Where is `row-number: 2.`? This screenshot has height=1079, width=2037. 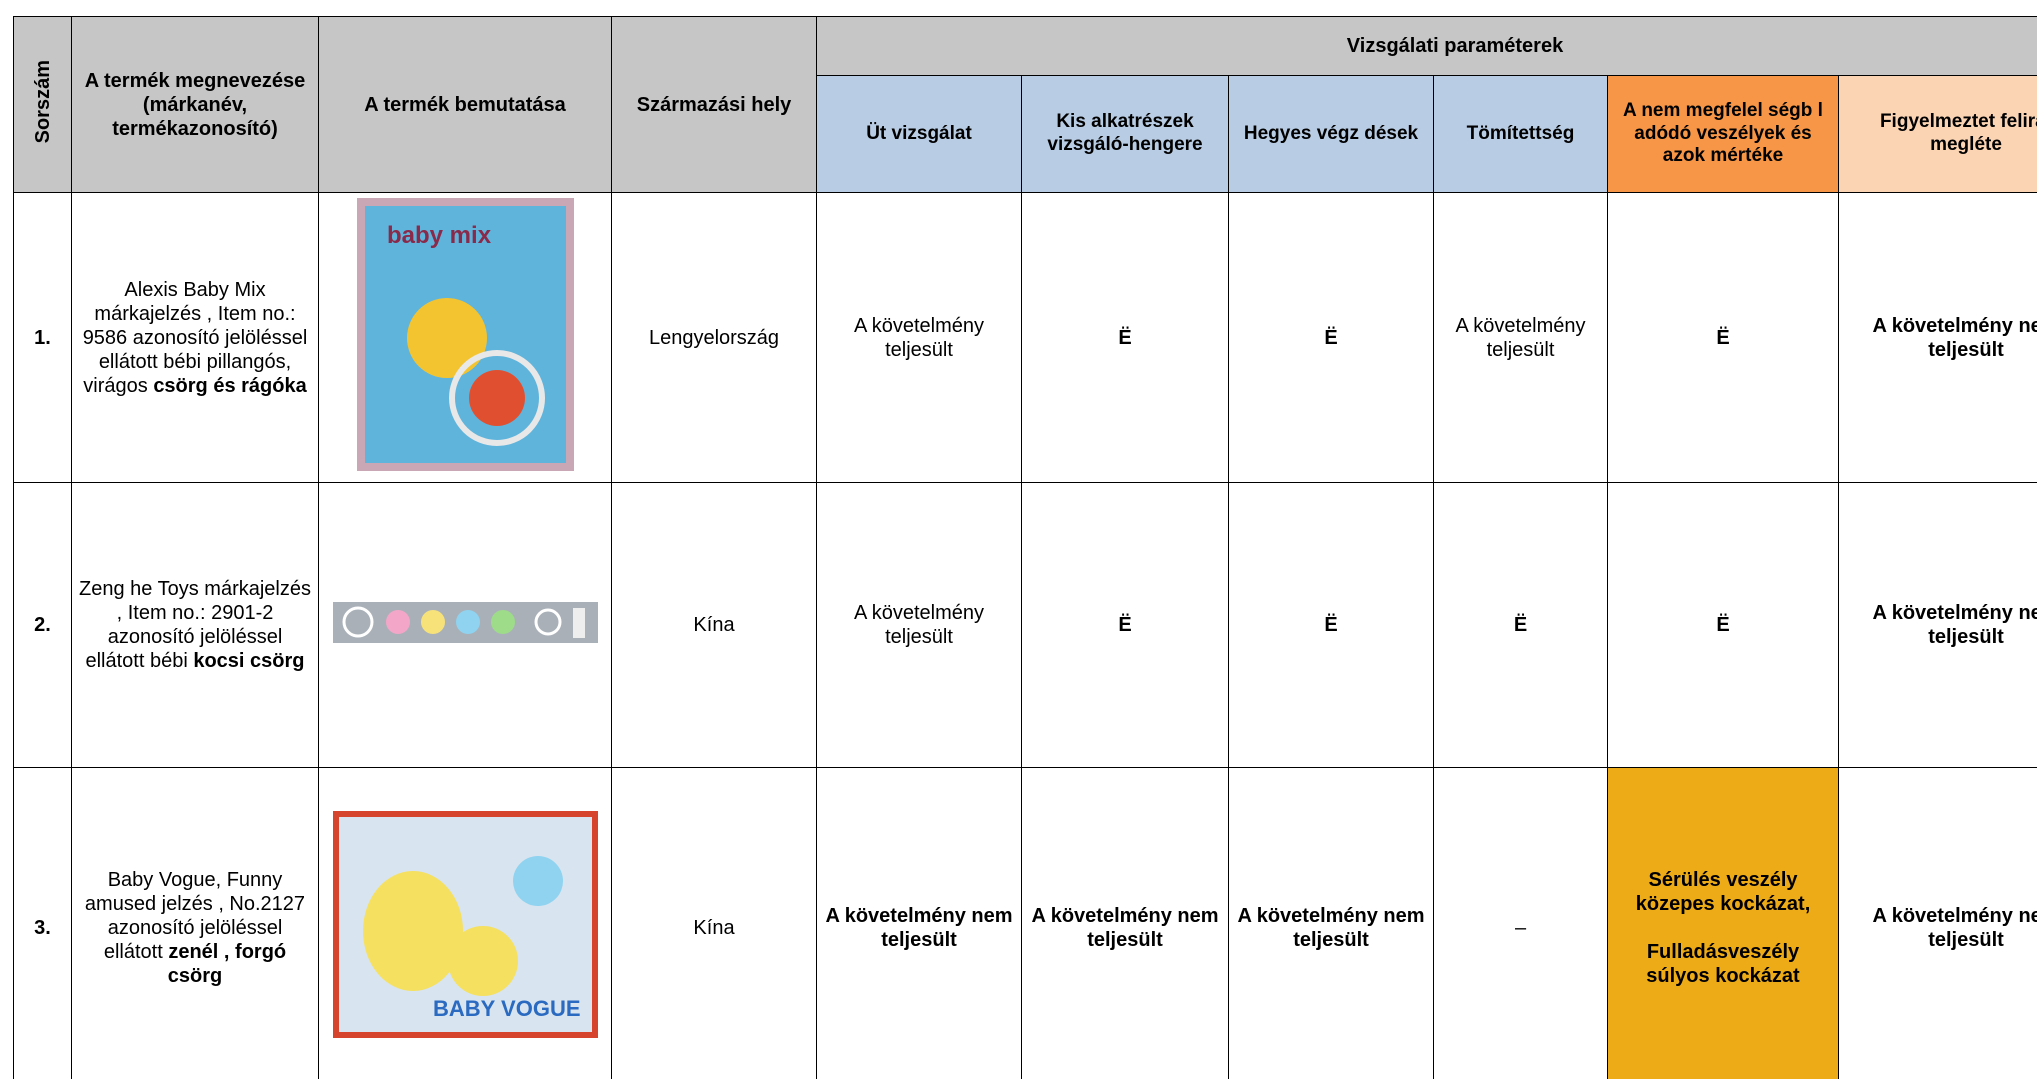
row-number: 2. is located at coordinates (42, 625).